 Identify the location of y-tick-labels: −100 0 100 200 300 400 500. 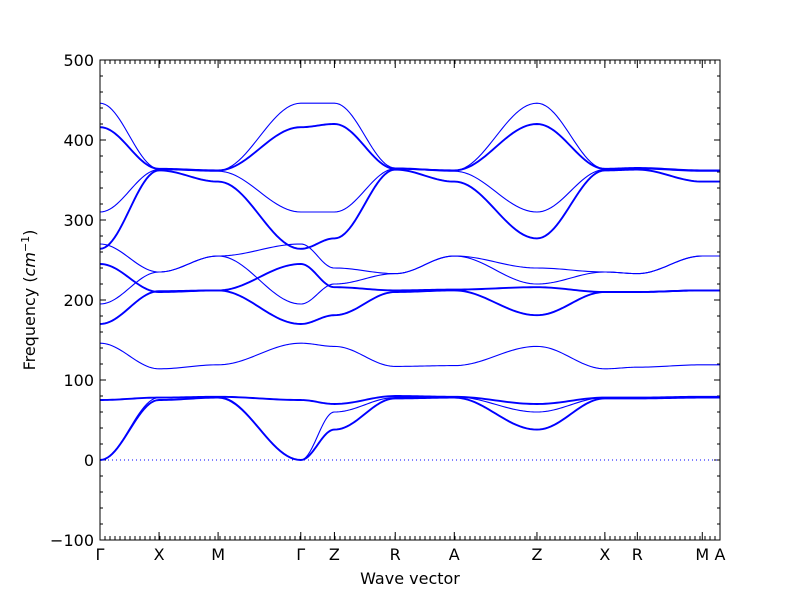
(72, 300).